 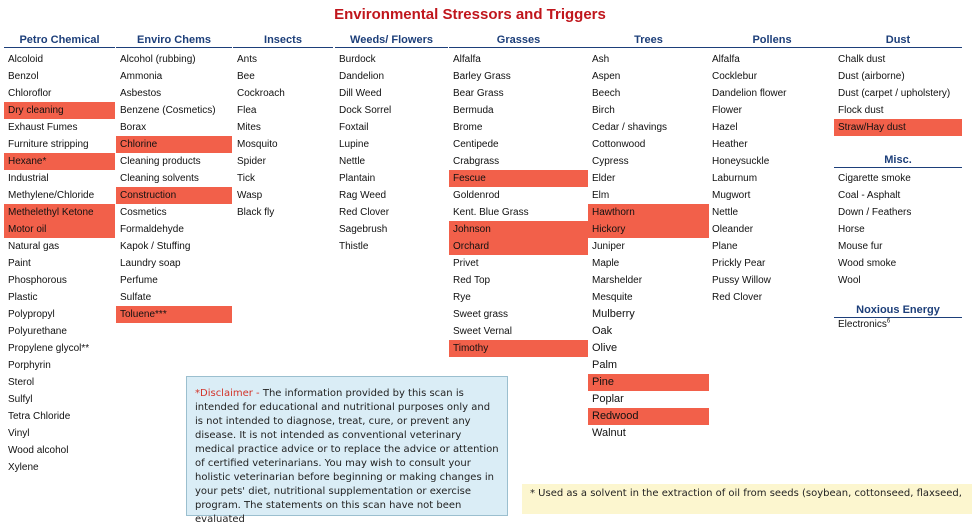 I want to click on list-item: Perfume, so click(x=139, y=280).